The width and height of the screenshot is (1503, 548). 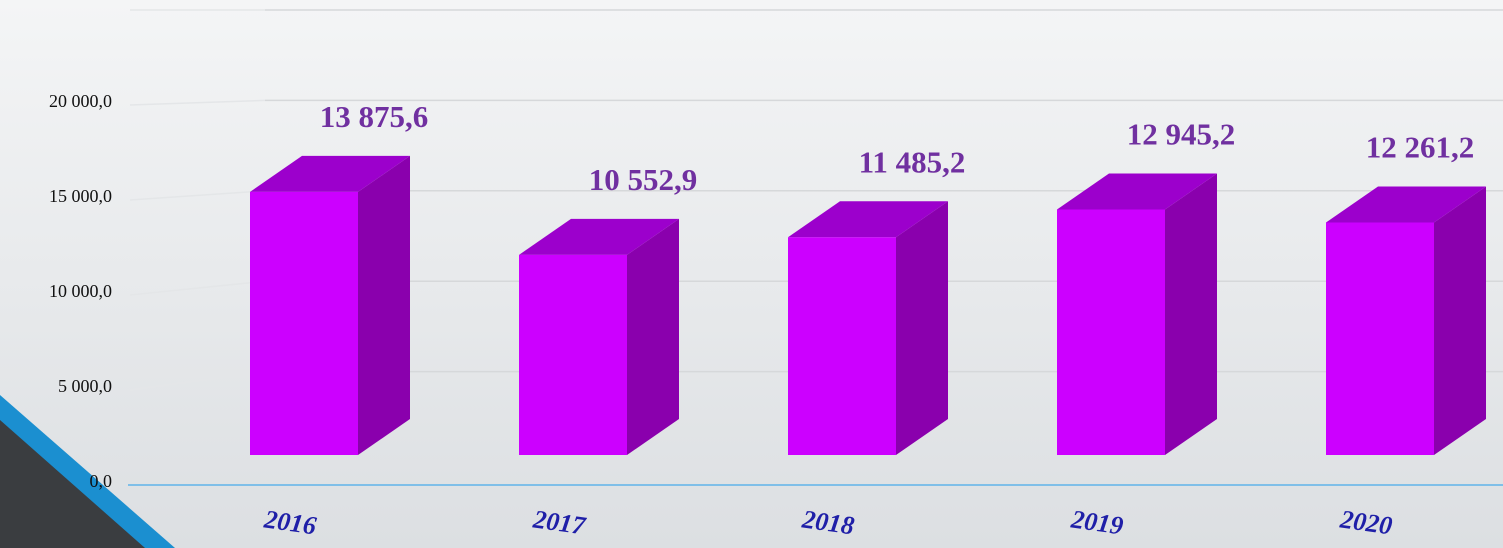 What do you see at coordinates (101, 481) in the screenshot?
I see `y-tick-label: 0,0` at bounding box center [101, 481].